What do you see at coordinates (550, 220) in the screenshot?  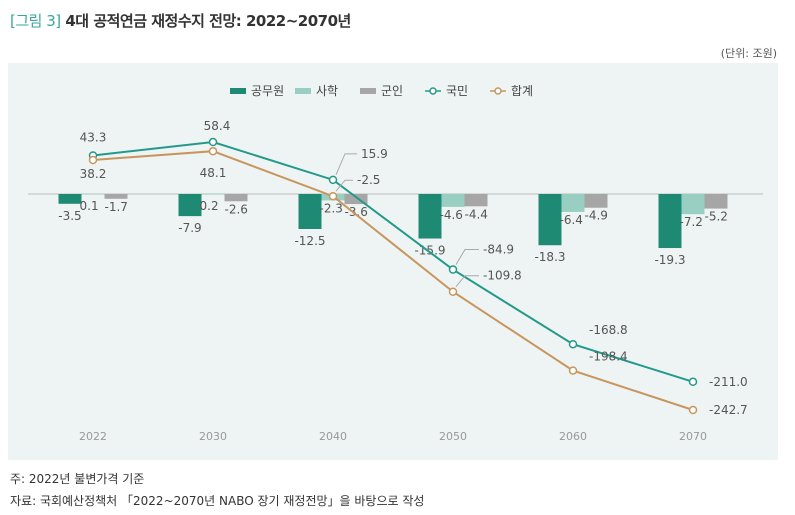 I see `bar-공무원-2060` at bounding box center [550, 220].